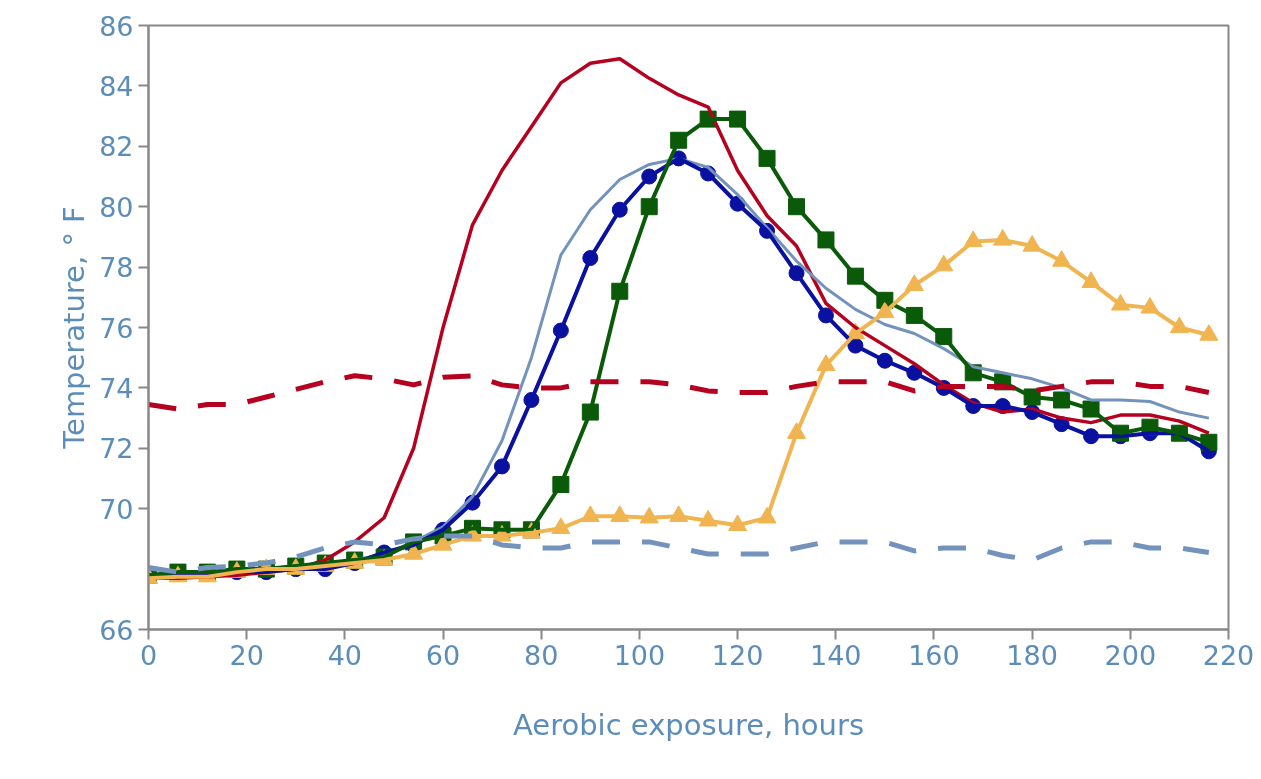  Describe the element at coordinates (116, 86) in the screenshot. I see `y-tick-label: 84` at that location.